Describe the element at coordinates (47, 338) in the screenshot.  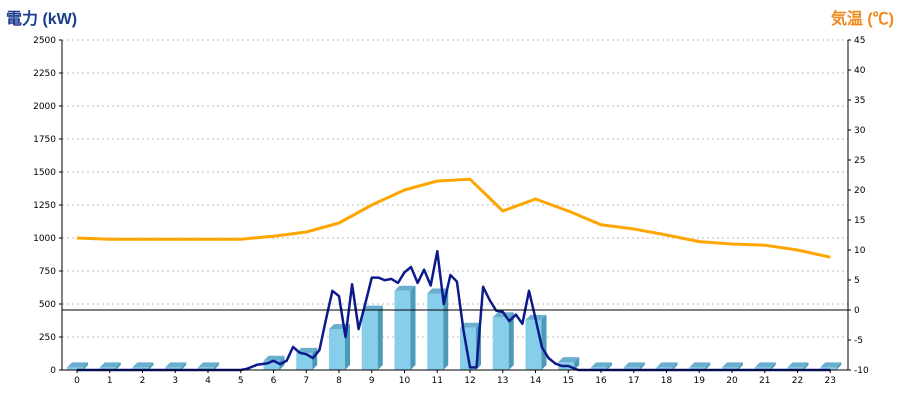
I see `left-tick-label: 250` at that location.